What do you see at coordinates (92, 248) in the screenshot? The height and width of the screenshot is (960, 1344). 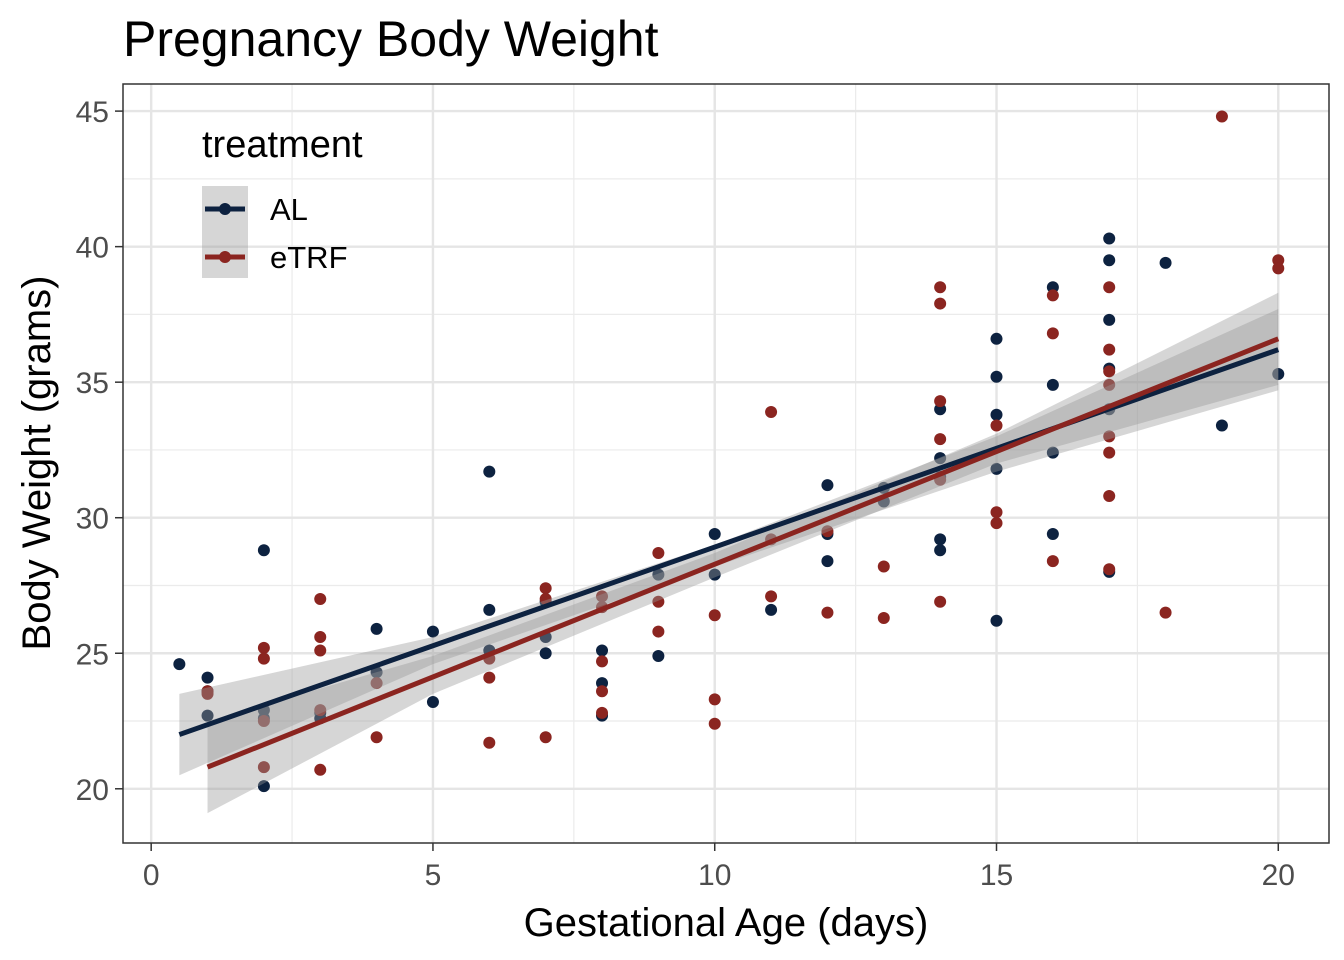 I see `y-tick-label: 40` at bounding box center [92, 248].